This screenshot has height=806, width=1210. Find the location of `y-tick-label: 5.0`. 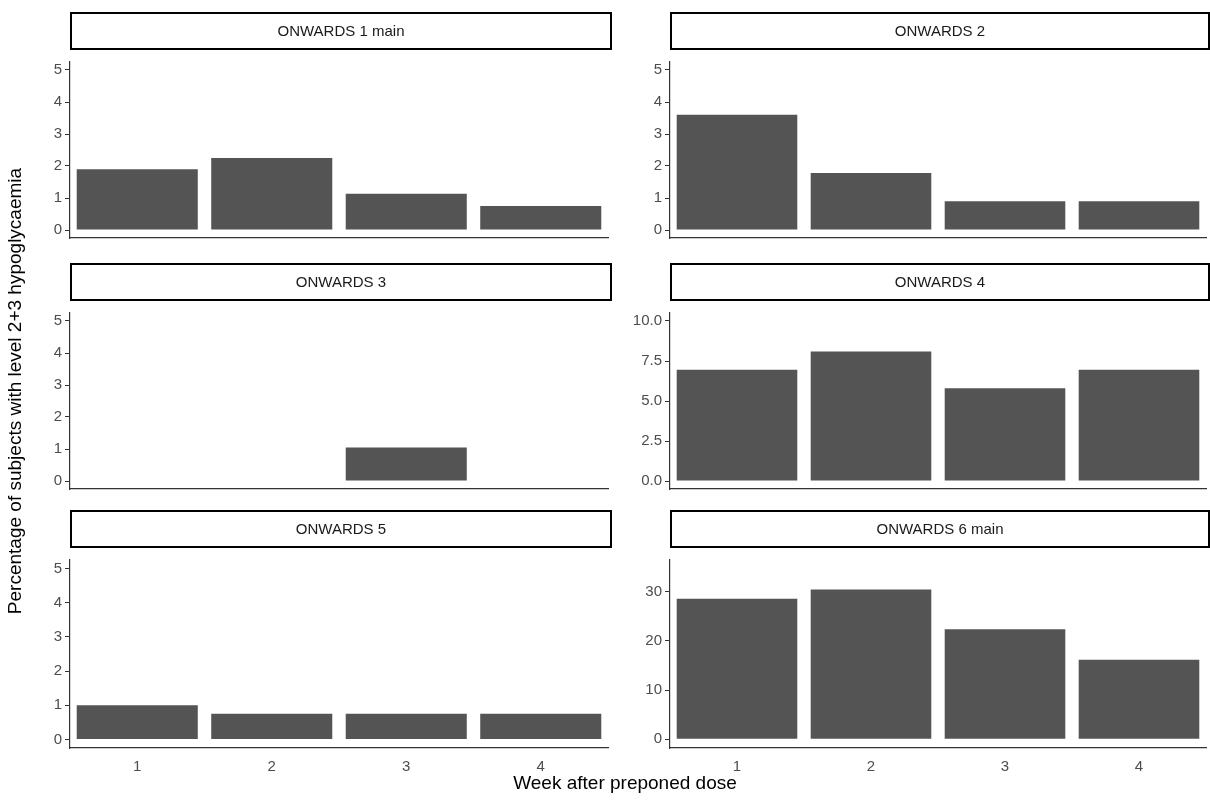

y-tick-label: 5.0 is located at coordinates (651, 400).